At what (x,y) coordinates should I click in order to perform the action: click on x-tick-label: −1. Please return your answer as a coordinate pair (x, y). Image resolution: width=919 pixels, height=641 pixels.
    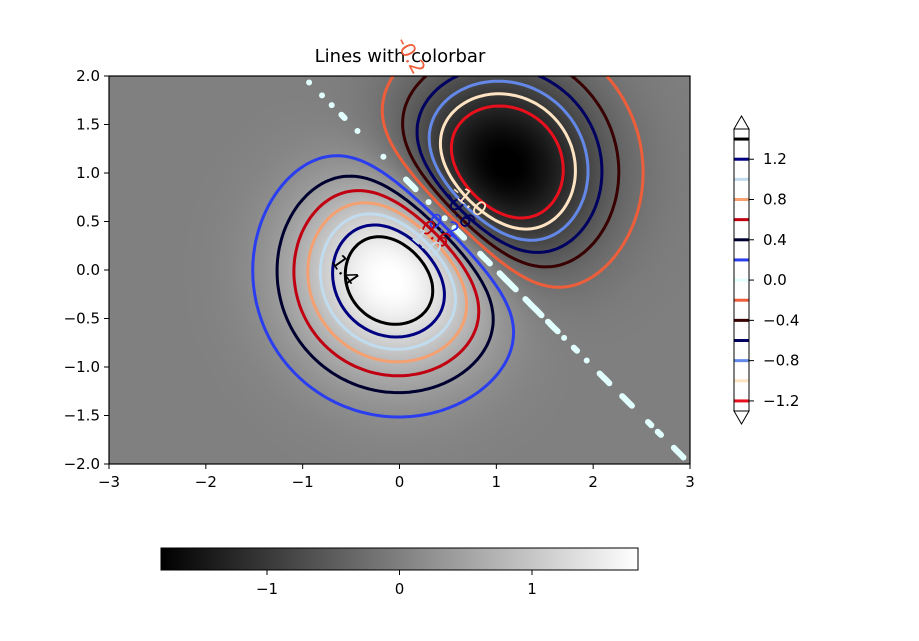
    Looking at the image, I should click on (303, 482).